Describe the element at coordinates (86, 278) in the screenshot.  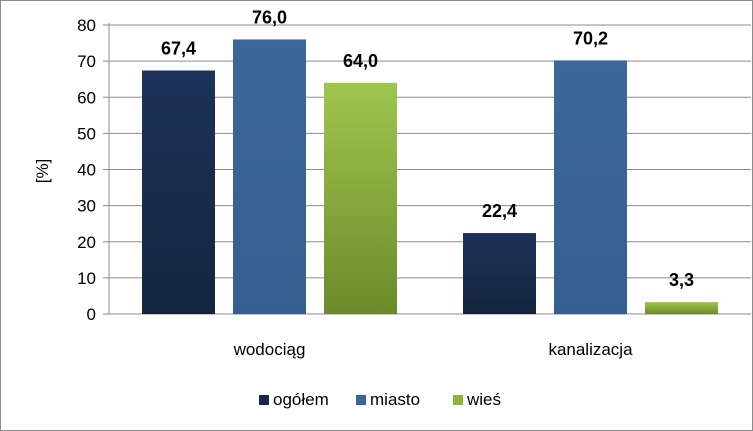
I see `y-tick-label: 10` at that location.